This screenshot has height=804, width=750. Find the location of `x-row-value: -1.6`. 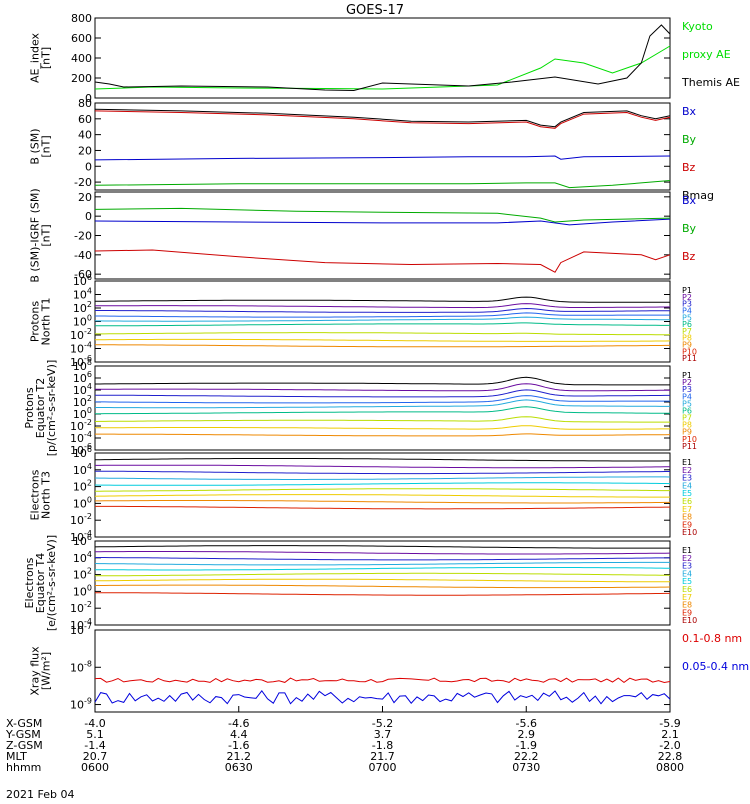

x-row-value: -1.6 is located at coordinates (238, 745).